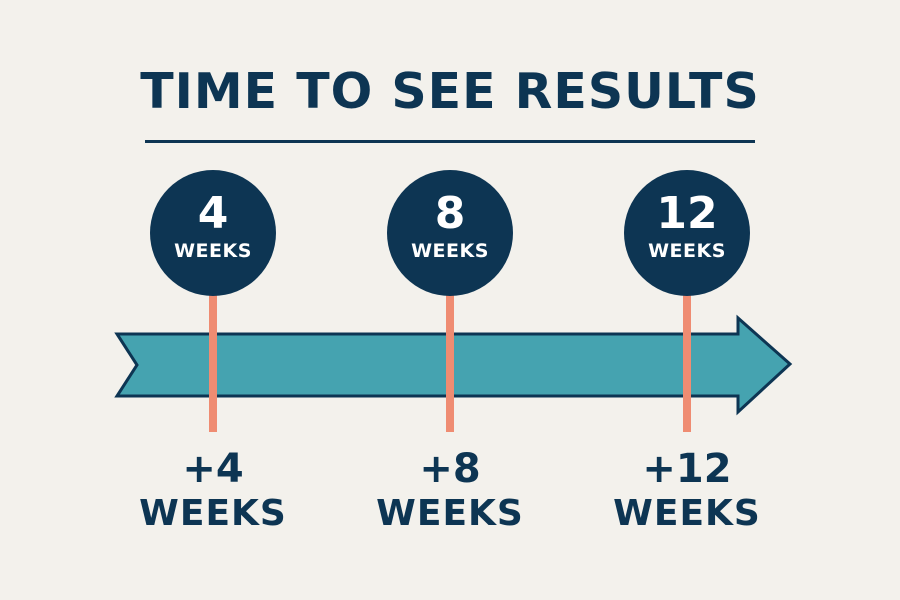 The width and height of the screenshot is (900, 600). Describe the element at coordinates (450, 469) in the screenshot. I see `milestone-label-plus: +8` at that location.